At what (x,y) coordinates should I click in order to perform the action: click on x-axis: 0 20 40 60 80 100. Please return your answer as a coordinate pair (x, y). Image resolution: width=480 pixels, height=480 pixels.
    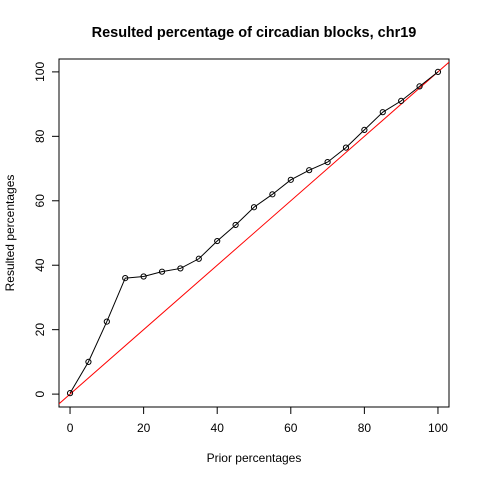
    Looking at the image, I should click on (257, 421).